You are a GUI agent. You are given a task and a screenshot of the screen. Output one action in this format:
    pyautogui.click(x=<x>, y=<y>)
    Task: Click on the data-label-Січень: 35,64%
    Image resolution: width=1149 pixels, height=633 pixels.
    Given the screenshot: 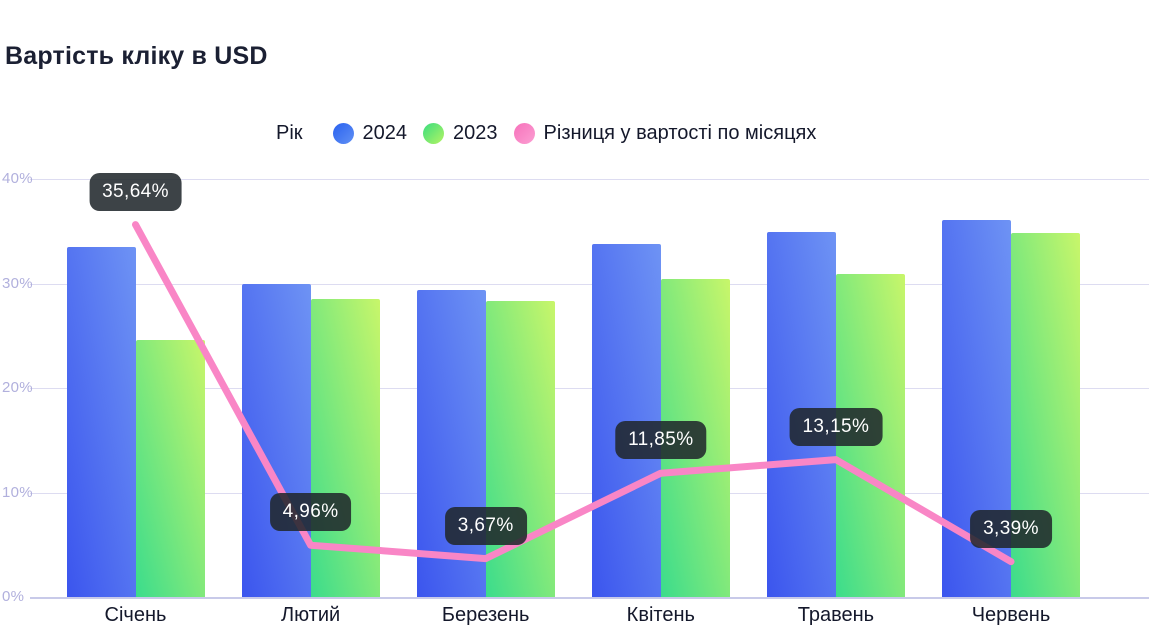 What is the action you would take?
    pyautogui.click(x=135, y=191)
    